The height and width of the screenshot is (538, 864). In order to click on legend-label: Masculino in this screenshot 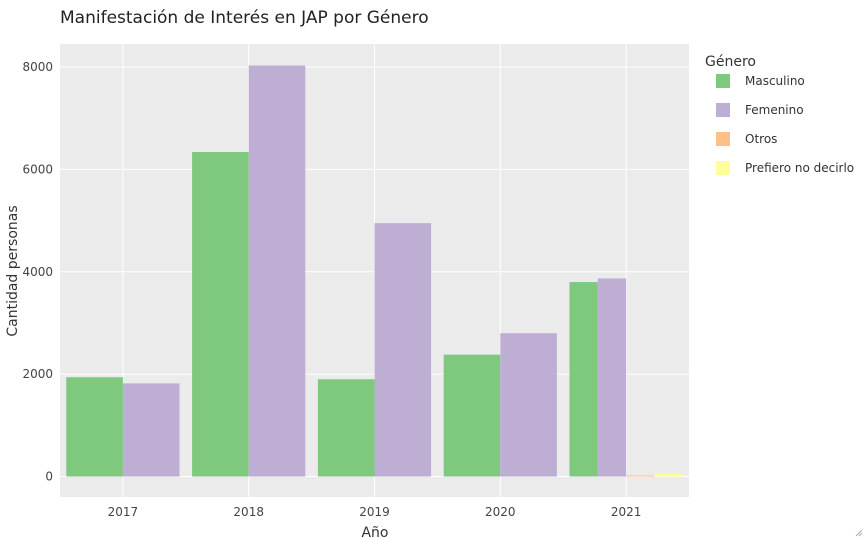, I will do `click(775, 81)`.